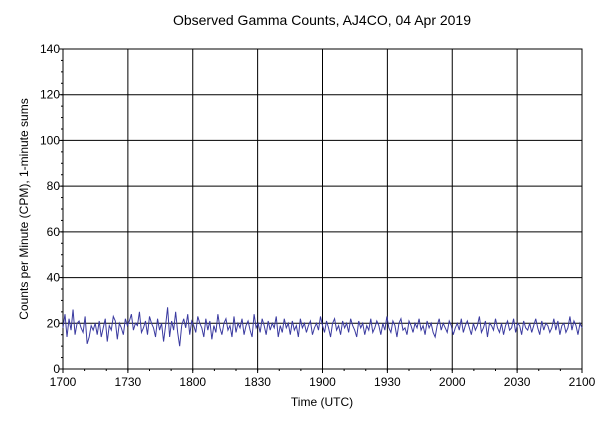 The height and width of the screenshot is (428, 600). Describe the element at coordinates (517, 382) in the screenshot. I see `x-tick-label: 2030` at that location.